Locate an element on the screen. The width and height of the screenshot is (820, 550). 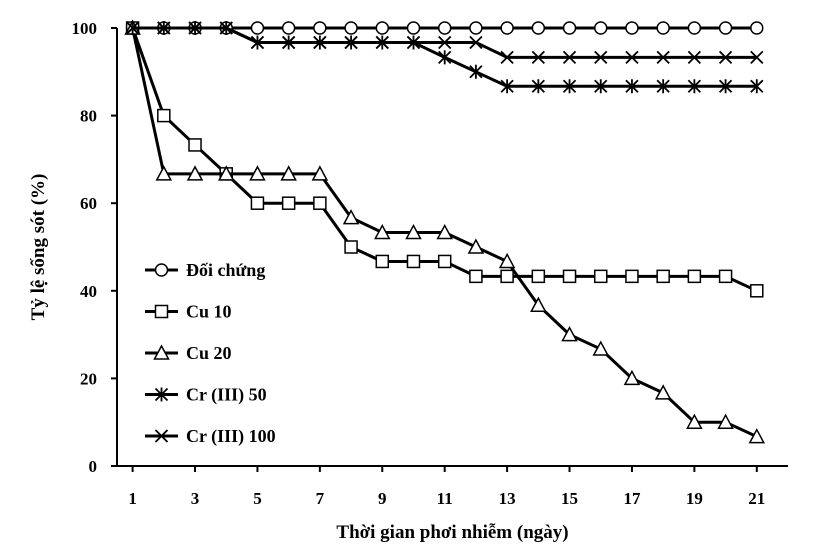
legend-item-1: Đối chứng is located at coordinates (205, 270).